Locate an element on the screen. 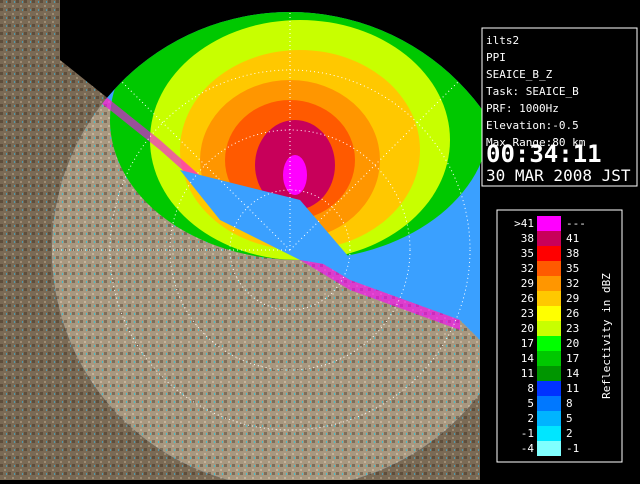  info-line: Max Range:80 km is located at coordinates (536, 142).